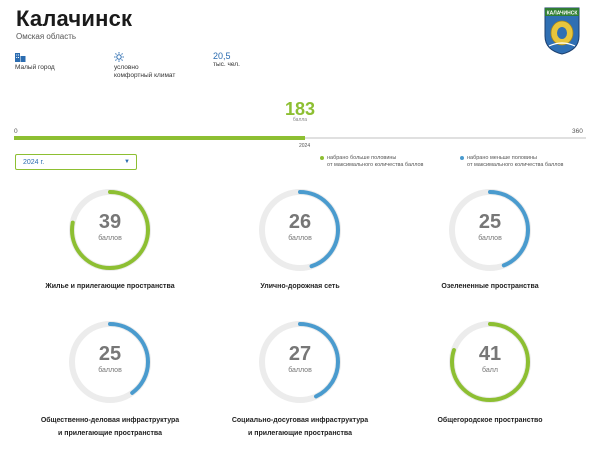  Describe the element at coordinates (462, 158) in the screenshot. I see `blue-dot-icon` at that location.